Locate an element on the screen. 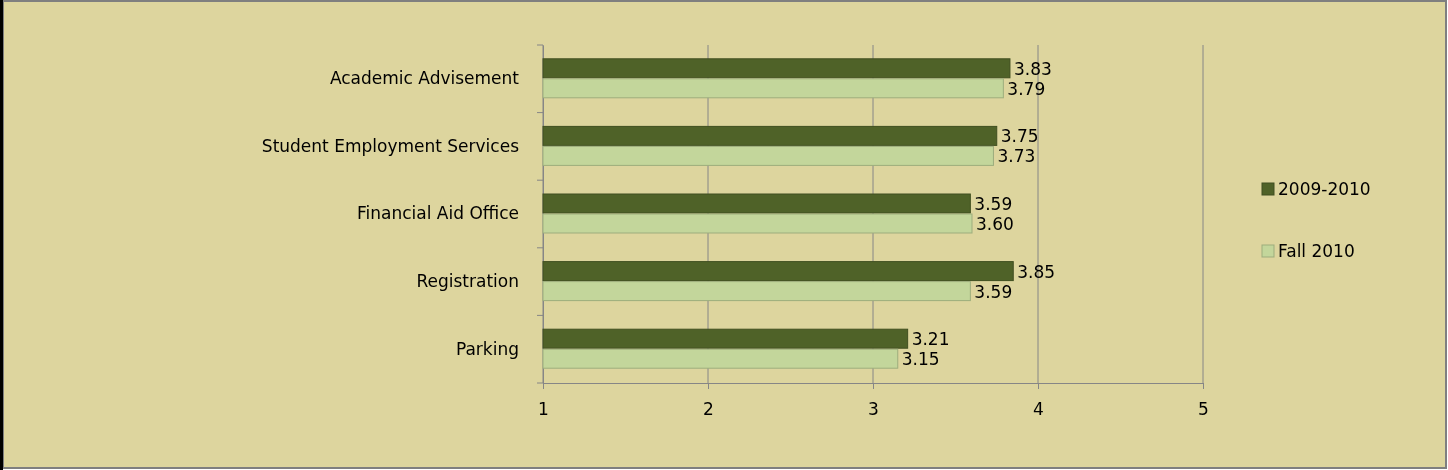 This screenshot has height=470, width=1448. y-tick-label: Financial Aid Office is located at coordinates (437, 213).